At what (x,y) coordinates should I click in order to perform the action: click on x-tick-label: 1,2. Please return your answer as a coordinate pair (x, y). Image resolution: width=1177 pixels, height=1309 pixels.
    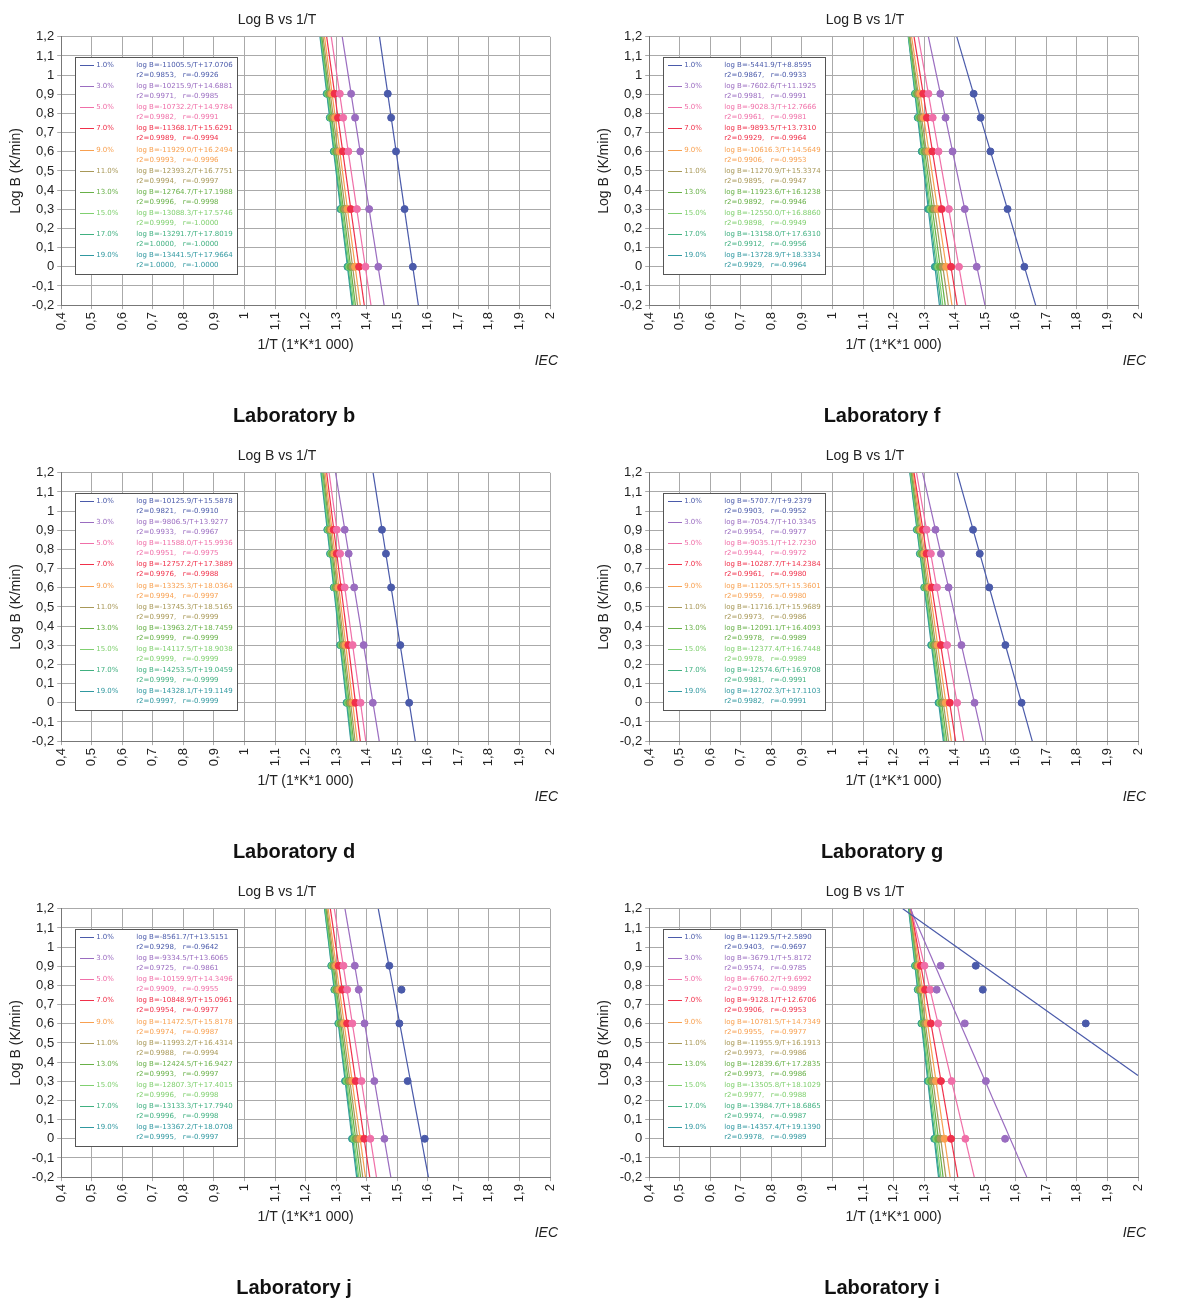
    Looking at the image, I should click on (305, 757).